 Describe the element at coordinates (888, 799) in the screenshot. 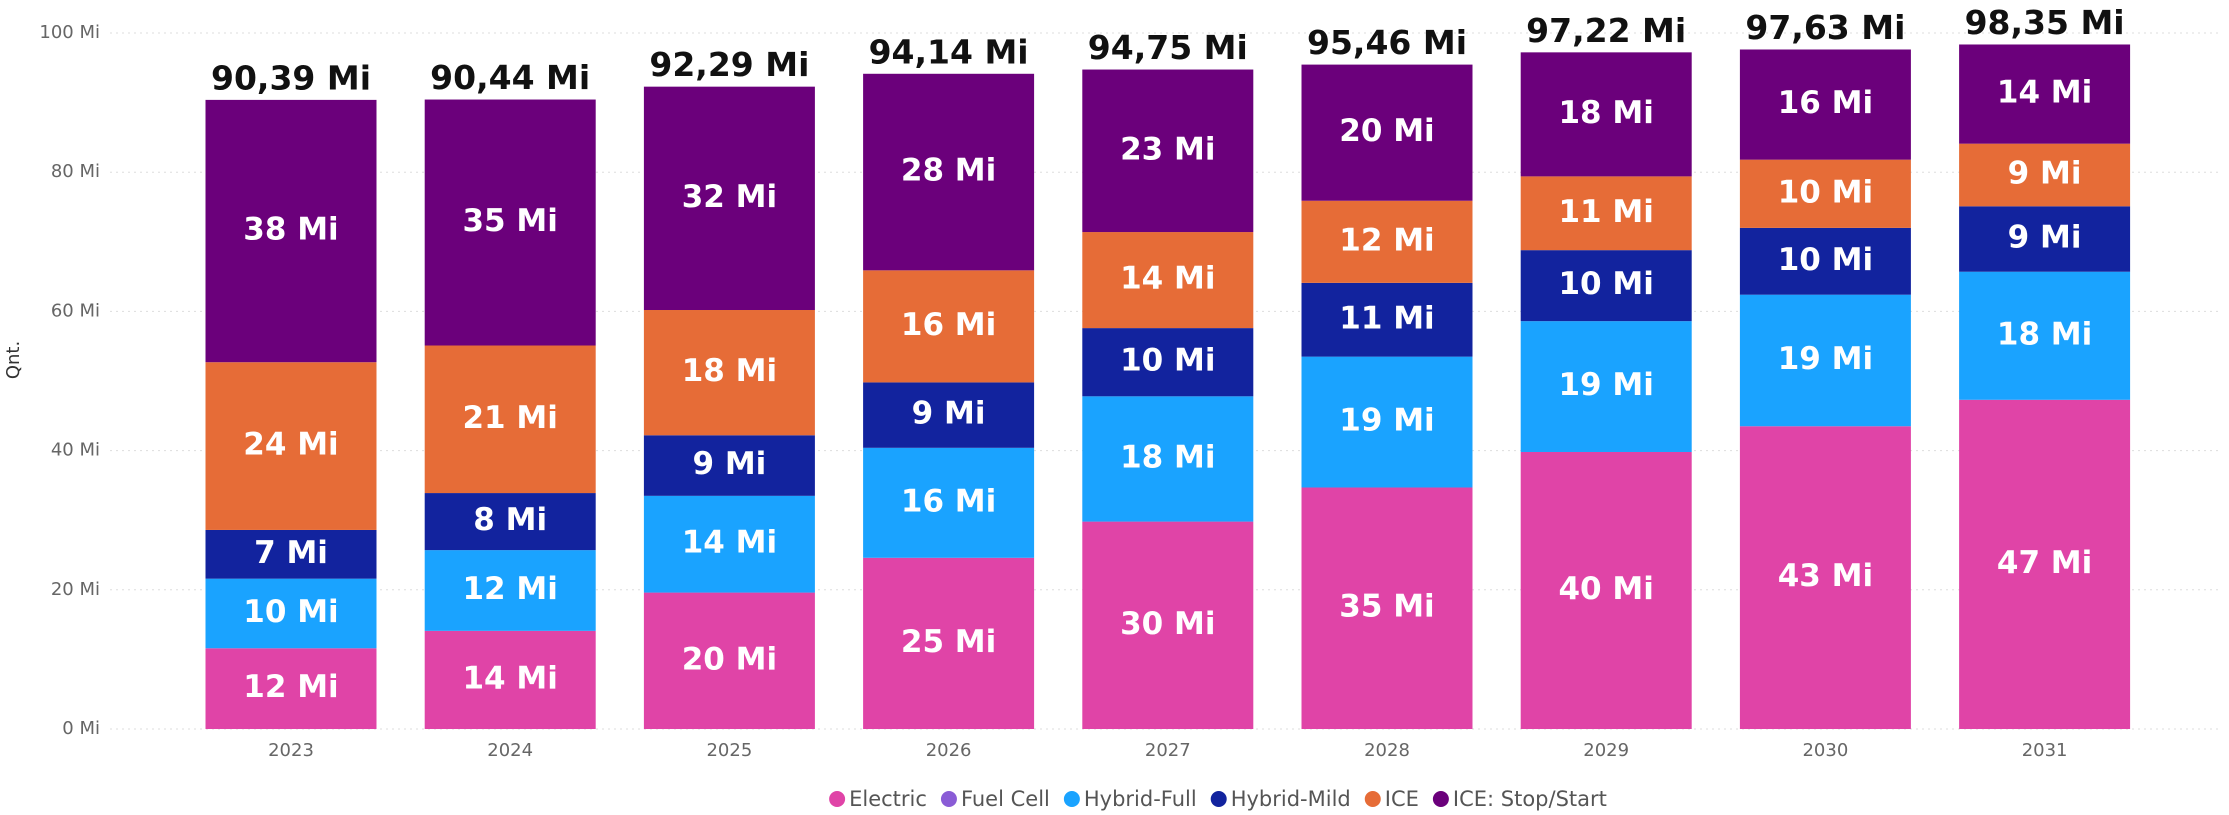

I see `legend-label: Electric` at that location.